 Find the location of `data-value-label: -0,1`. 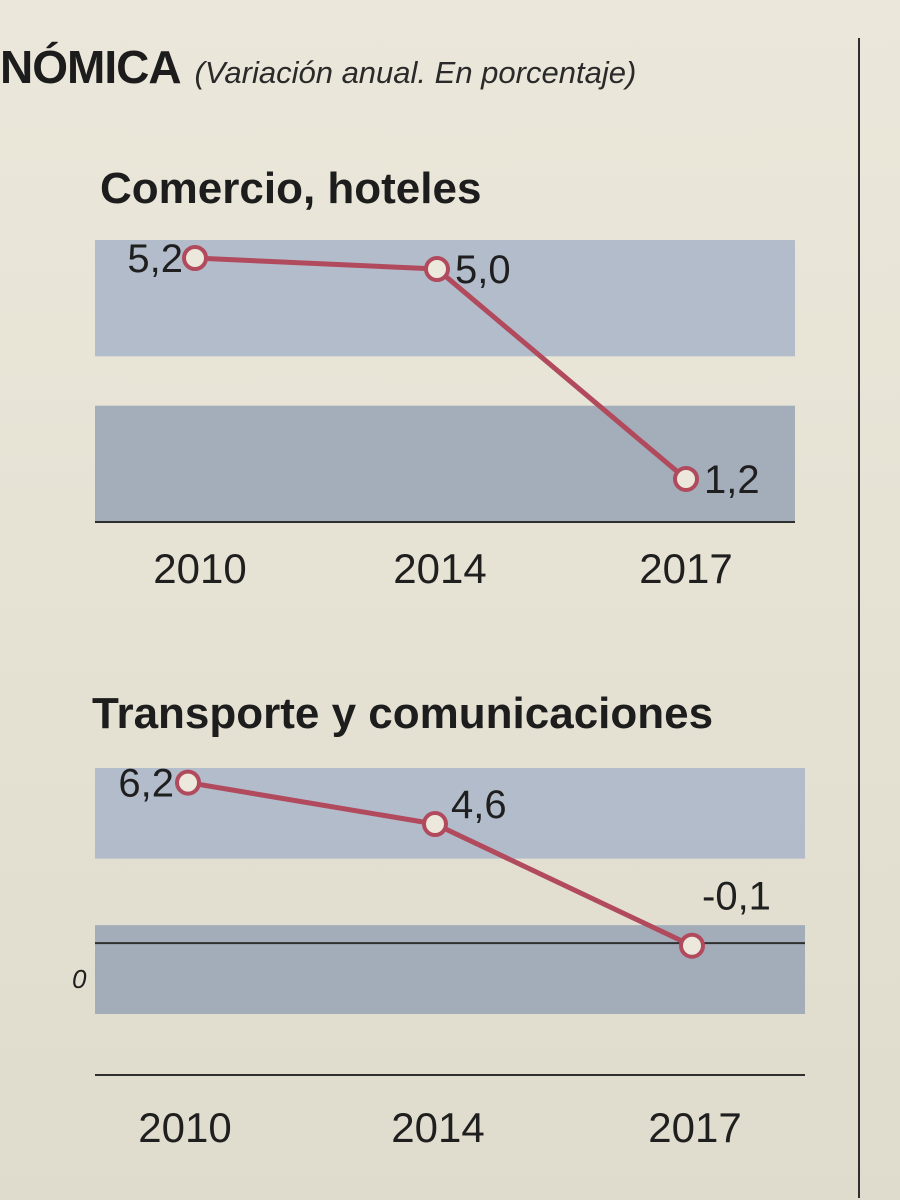

data-value-label: -0,1 is located at coordinates (736, 897).